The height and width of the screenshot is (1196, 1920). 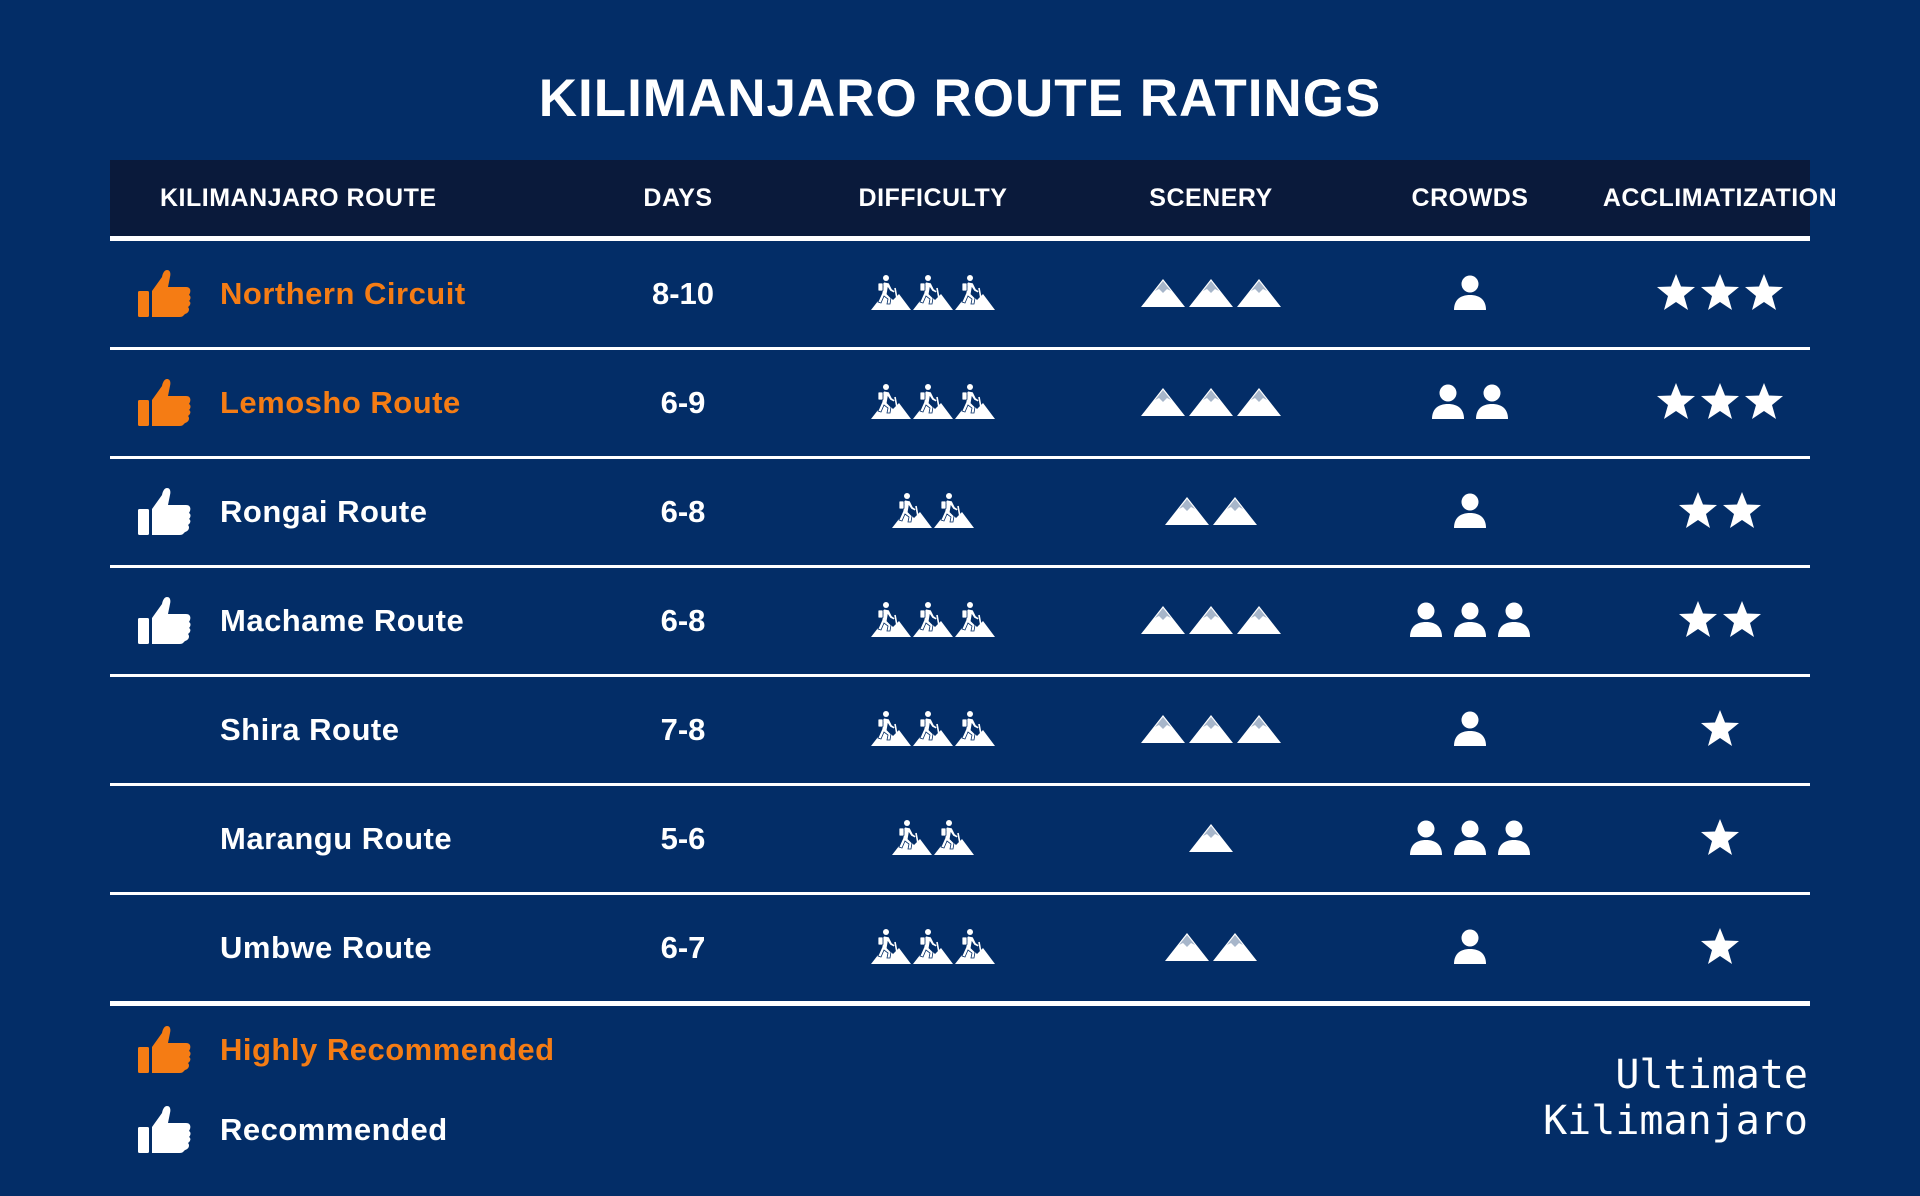 What do you see at coordinates (342, 620) in the screenshot?
I see `route-name: Machame Route` at bounding box center [342, 620].